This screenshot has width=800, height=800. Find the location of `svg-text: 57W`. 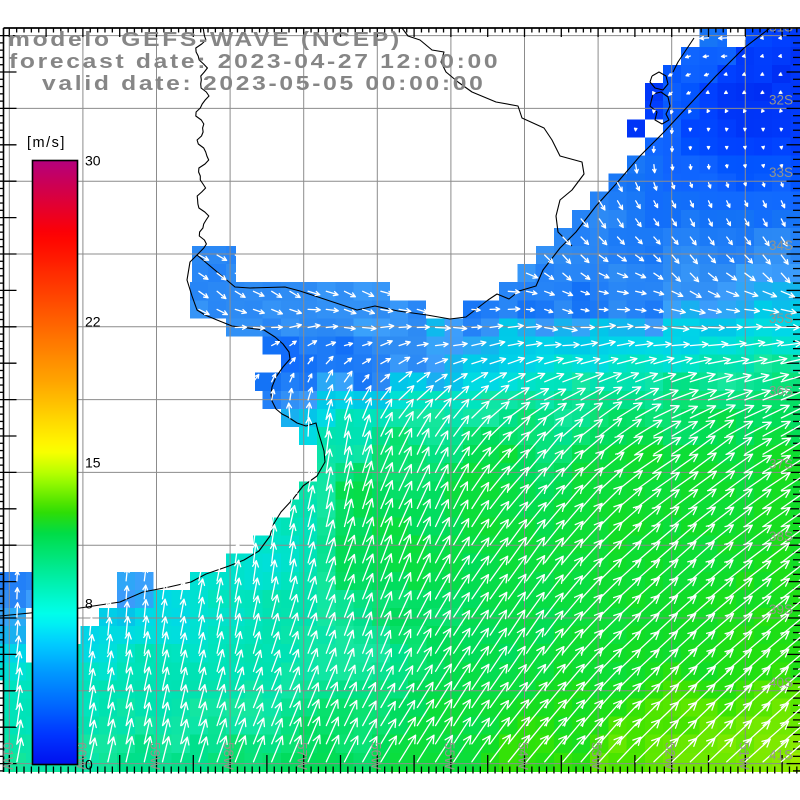

svg-text: 57W is located at coordinates (302, 756).